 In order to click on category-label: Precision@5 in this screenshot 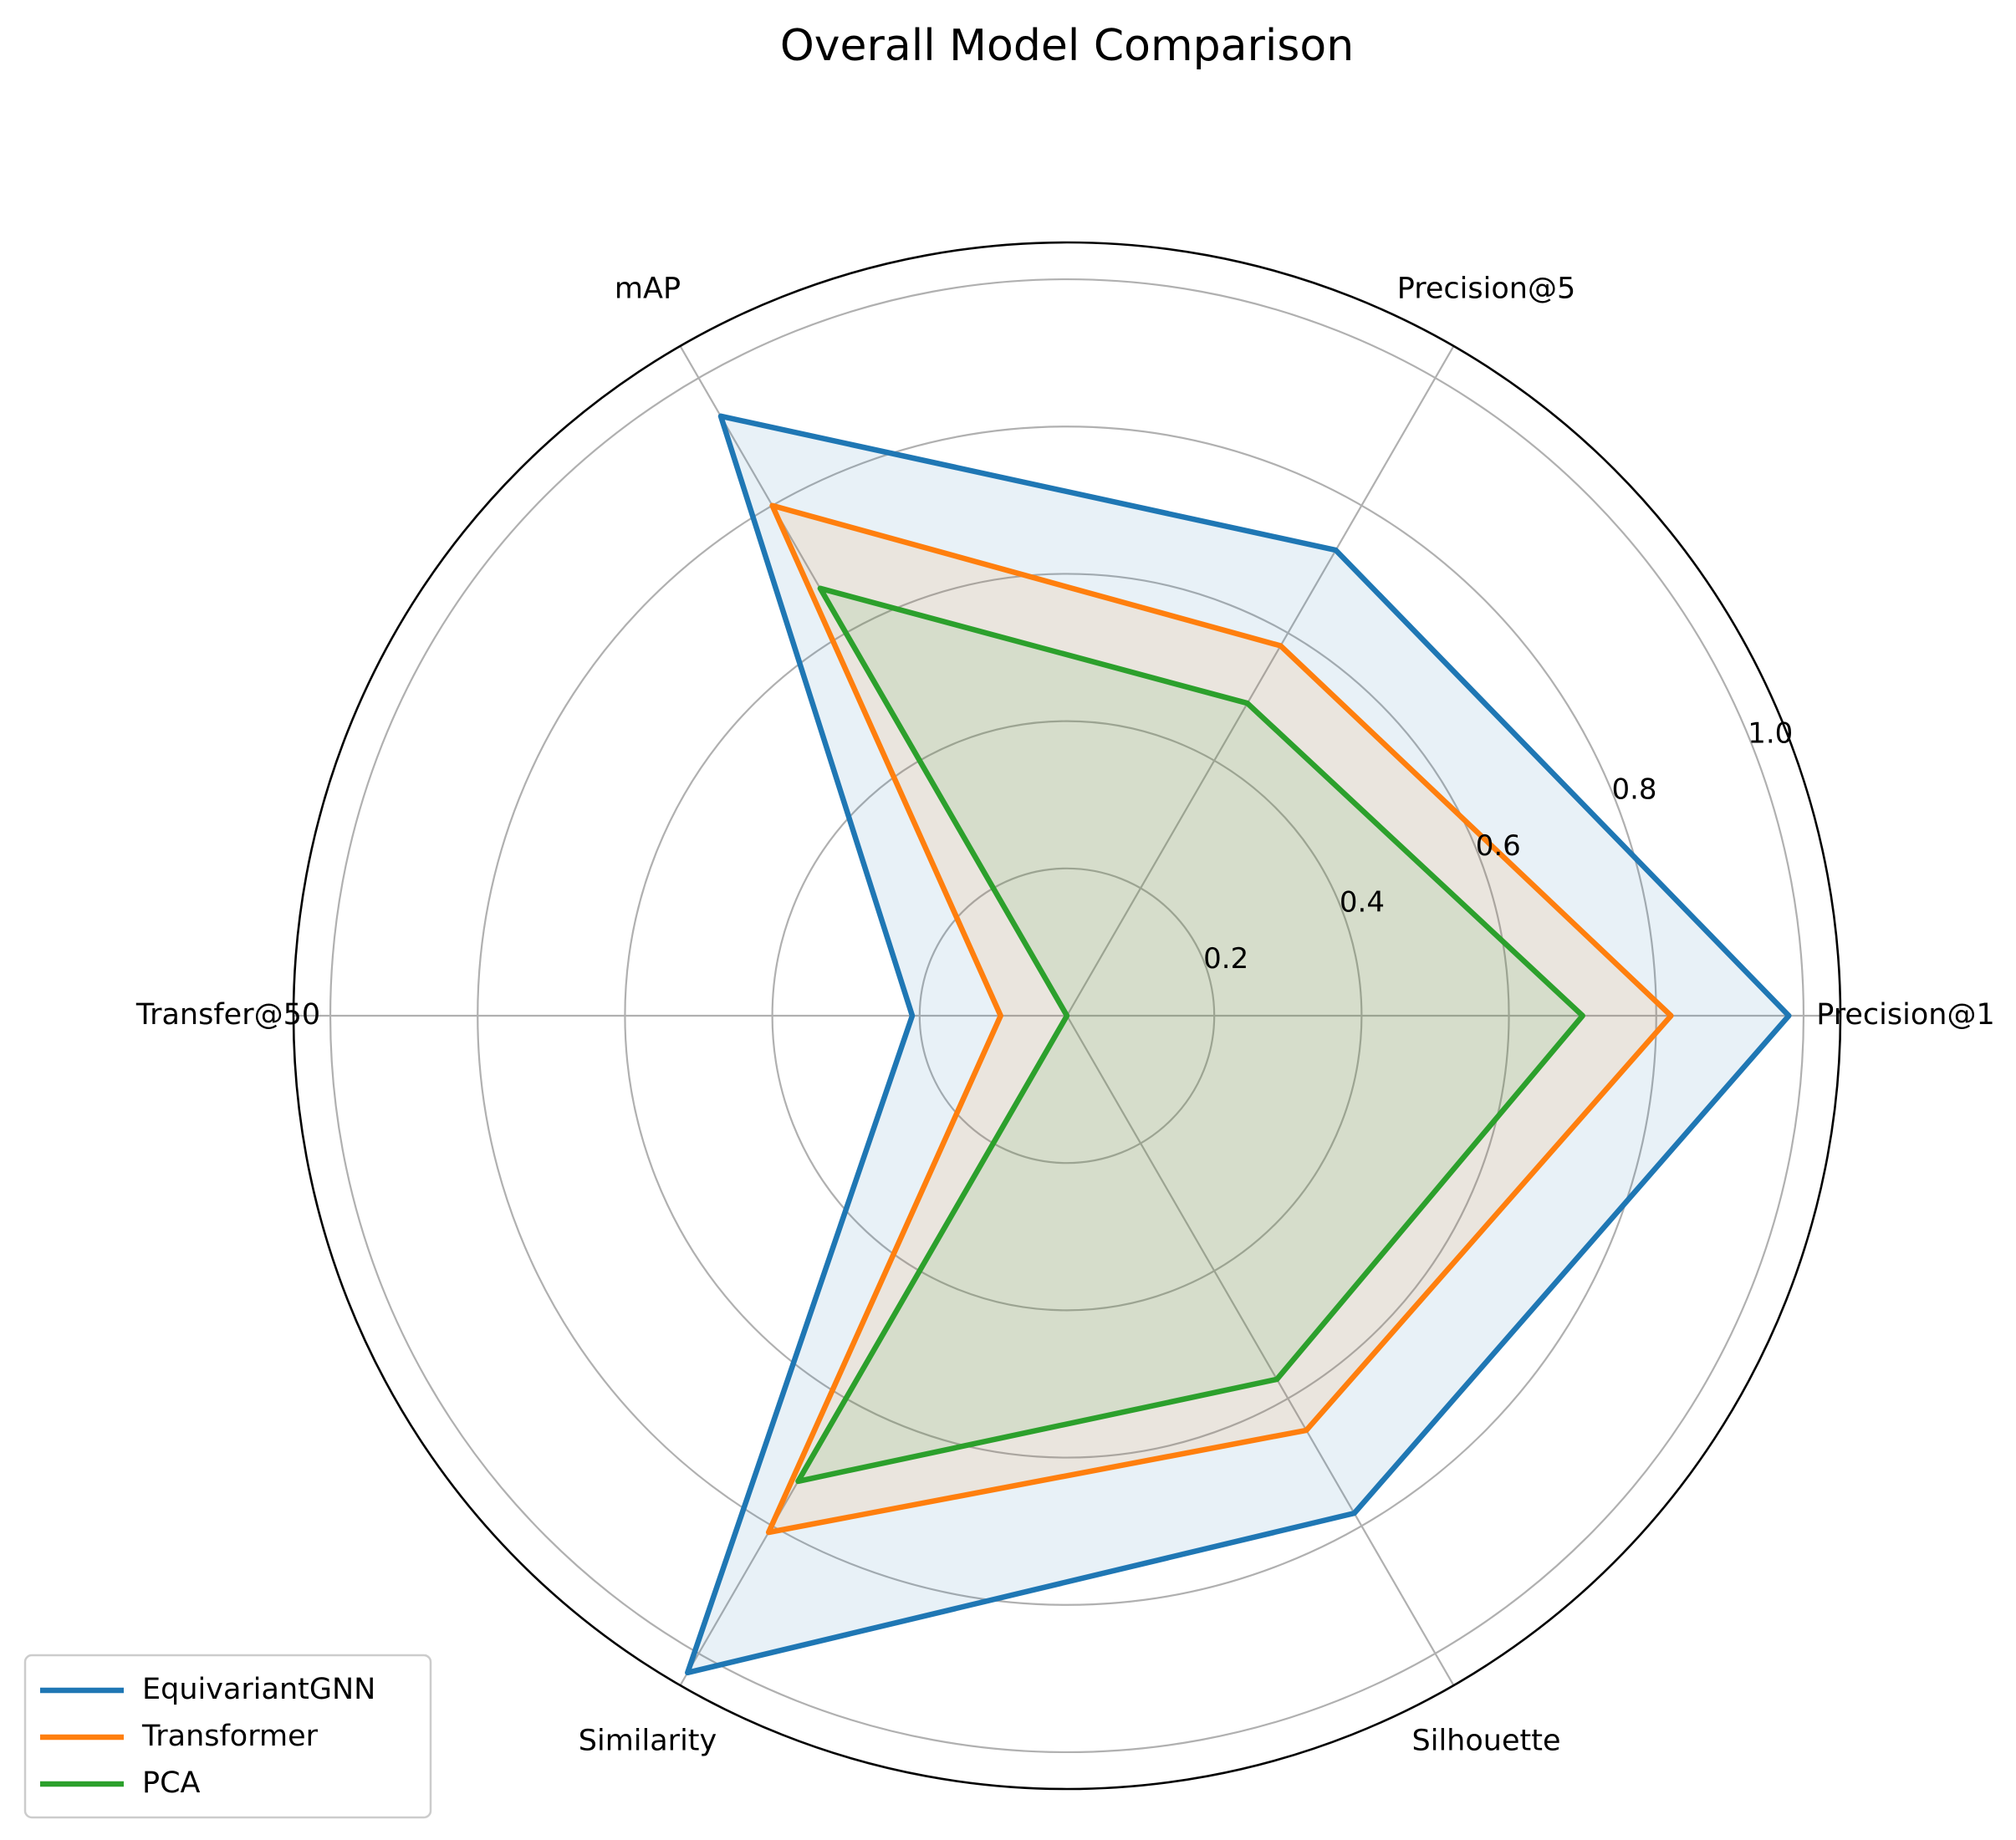, I will do `click(1486, 288)`.